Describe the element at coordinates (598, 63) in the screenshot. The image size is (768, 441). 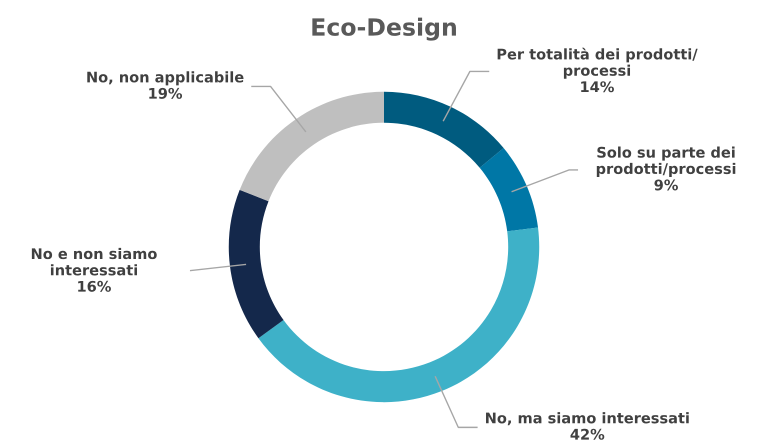
I see `slice-label: Per totalità dei prodotti/ processi` at that location.